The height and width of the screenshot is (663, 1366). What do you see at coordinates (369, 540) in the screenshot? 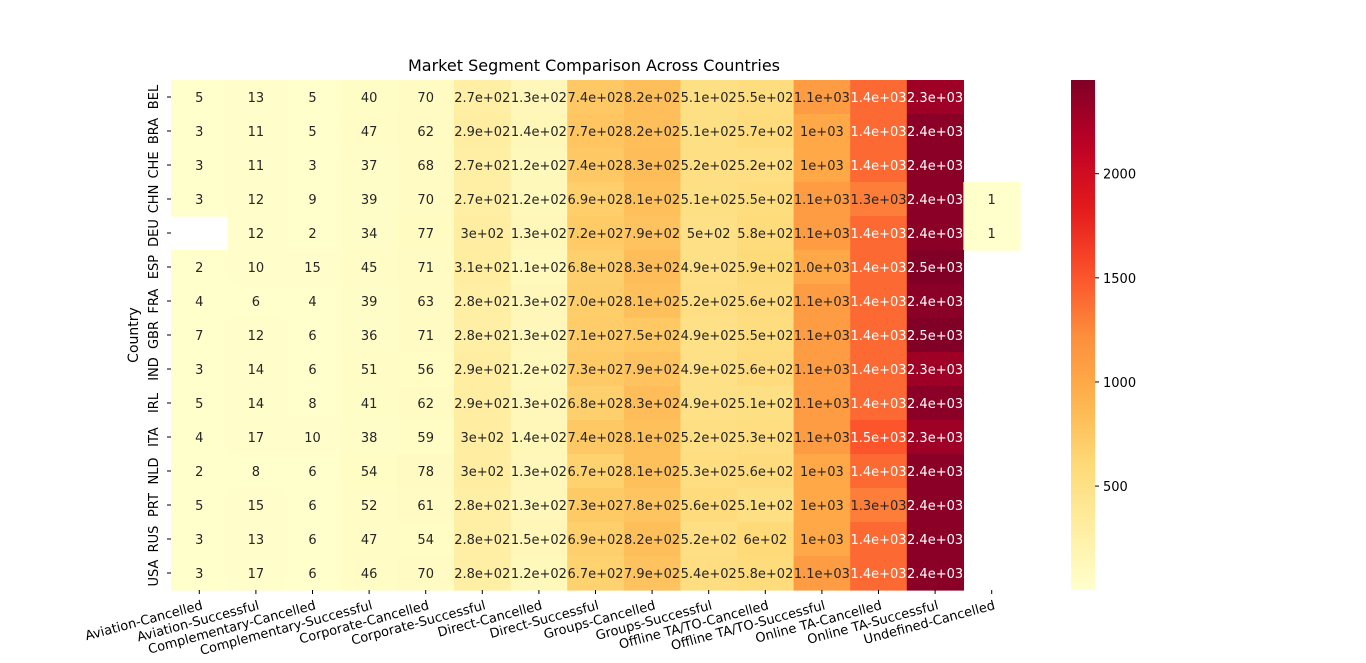
I see `cell-annotation: 47` at bounding box center [369, 540].